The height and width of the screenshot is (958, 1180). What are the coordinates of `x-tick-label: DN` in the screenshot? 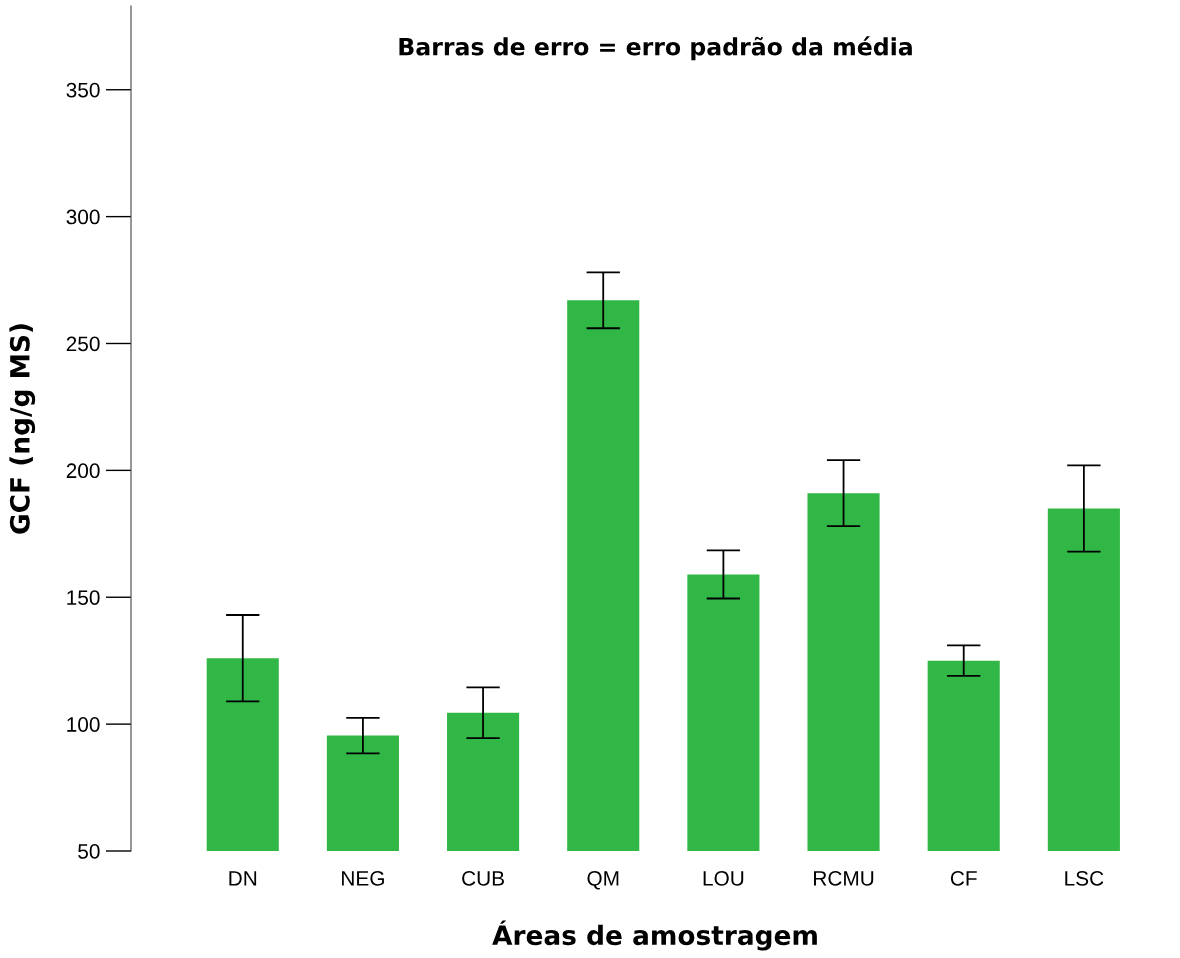 It's located at (243, 878).